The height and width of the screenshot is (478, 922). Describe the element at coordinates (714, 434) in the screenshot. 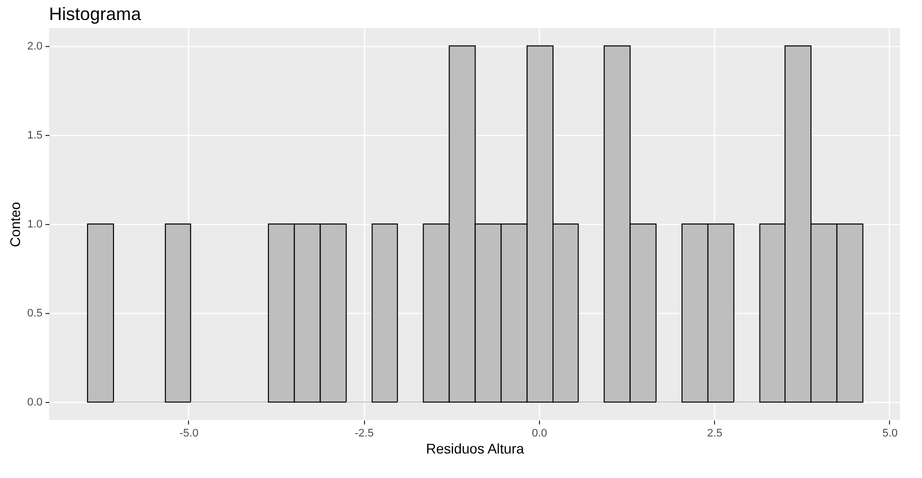

I see `x-tick-label: 2.5` at that location.